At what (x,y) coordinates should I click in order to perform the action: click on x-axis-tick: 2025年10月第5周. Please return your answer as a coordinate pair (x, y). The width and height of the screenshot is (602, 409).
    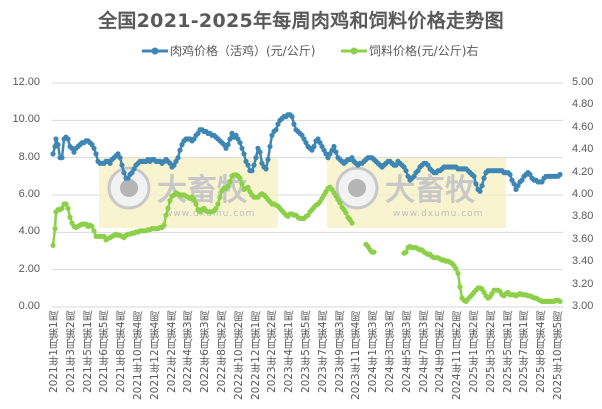
    Looking at the image, I should click on (558, 355).